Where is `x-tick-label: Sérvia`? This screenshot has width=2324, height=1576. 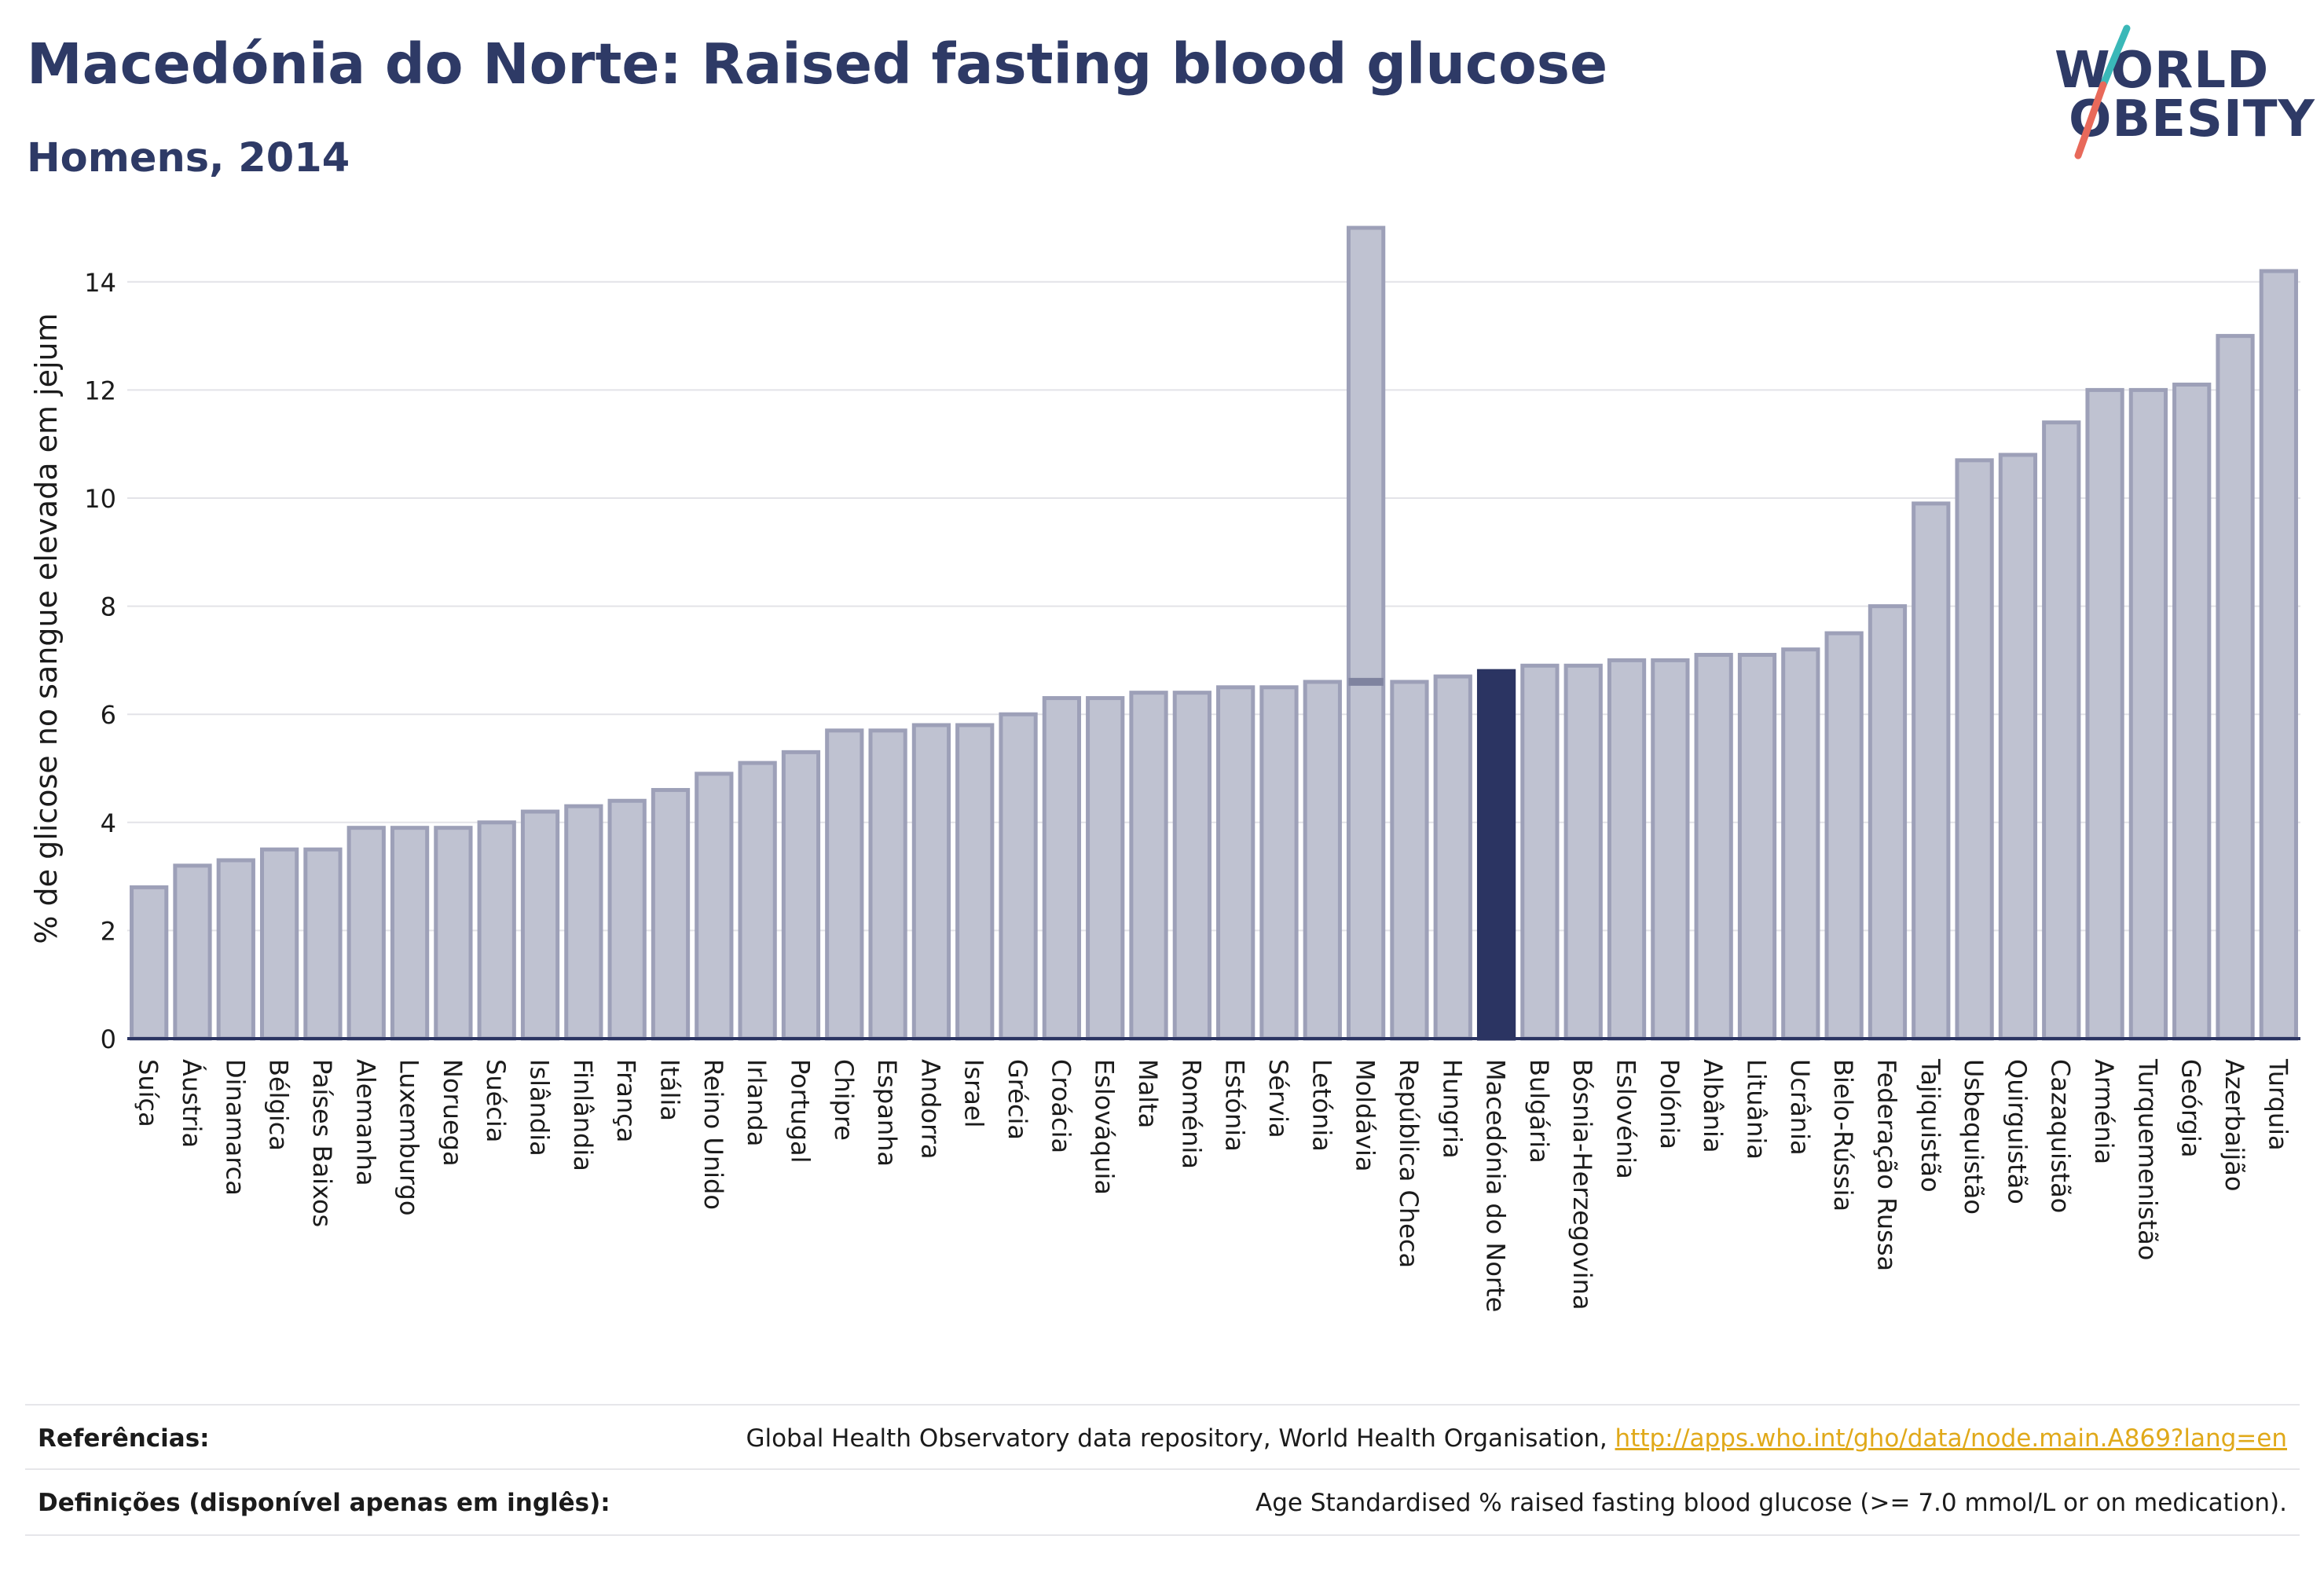 x-tick-label: Sérvia is located at coordinates (1278, 1098).